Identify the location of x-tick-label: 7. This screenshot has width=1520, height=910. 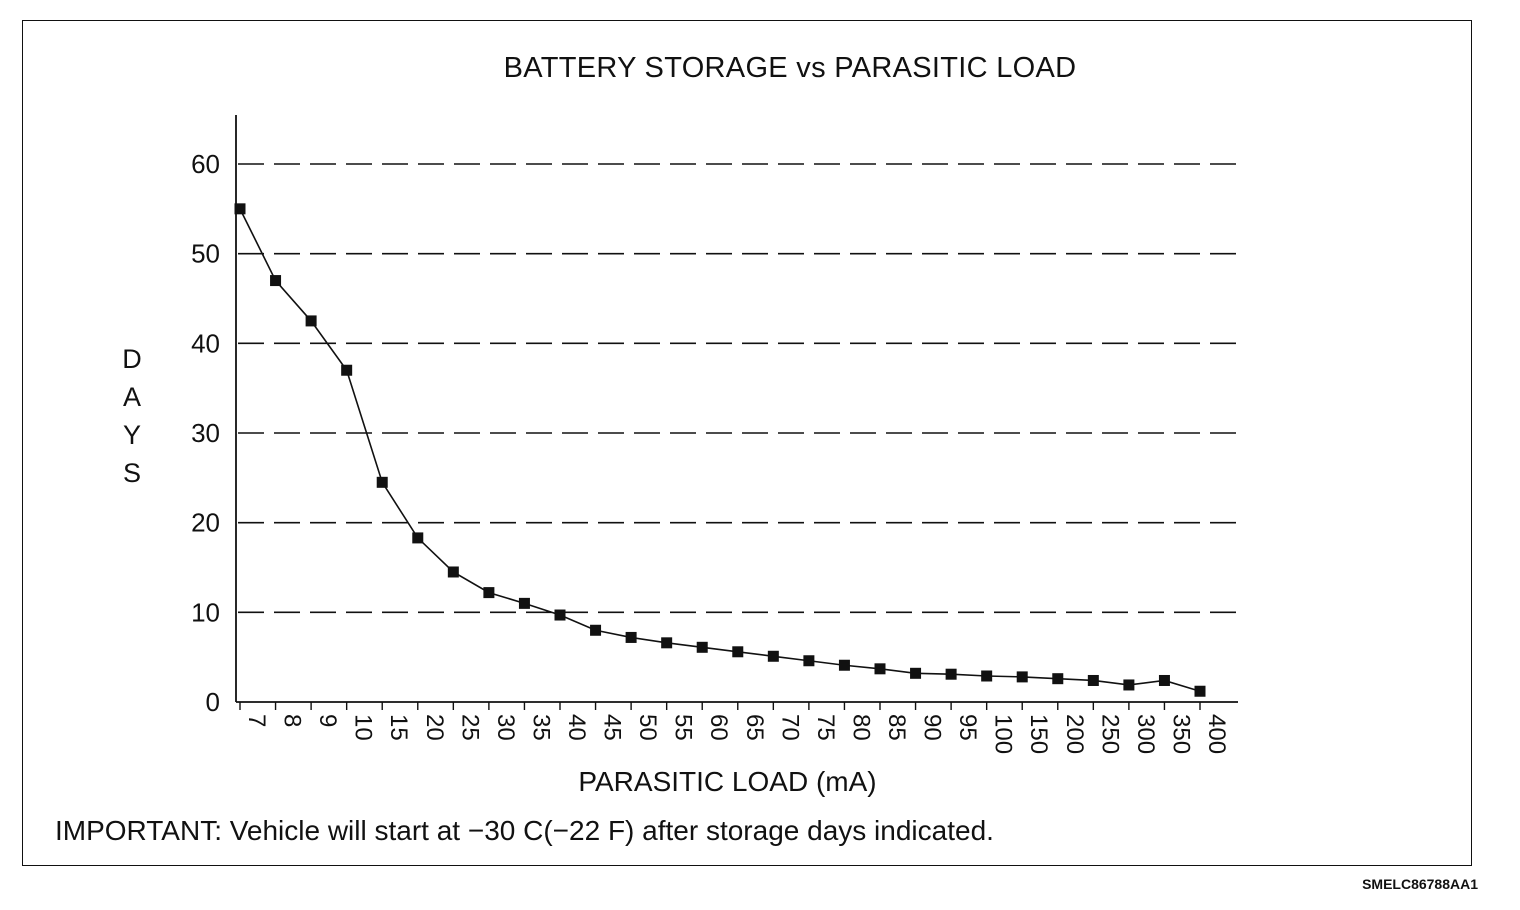
(256, 720).